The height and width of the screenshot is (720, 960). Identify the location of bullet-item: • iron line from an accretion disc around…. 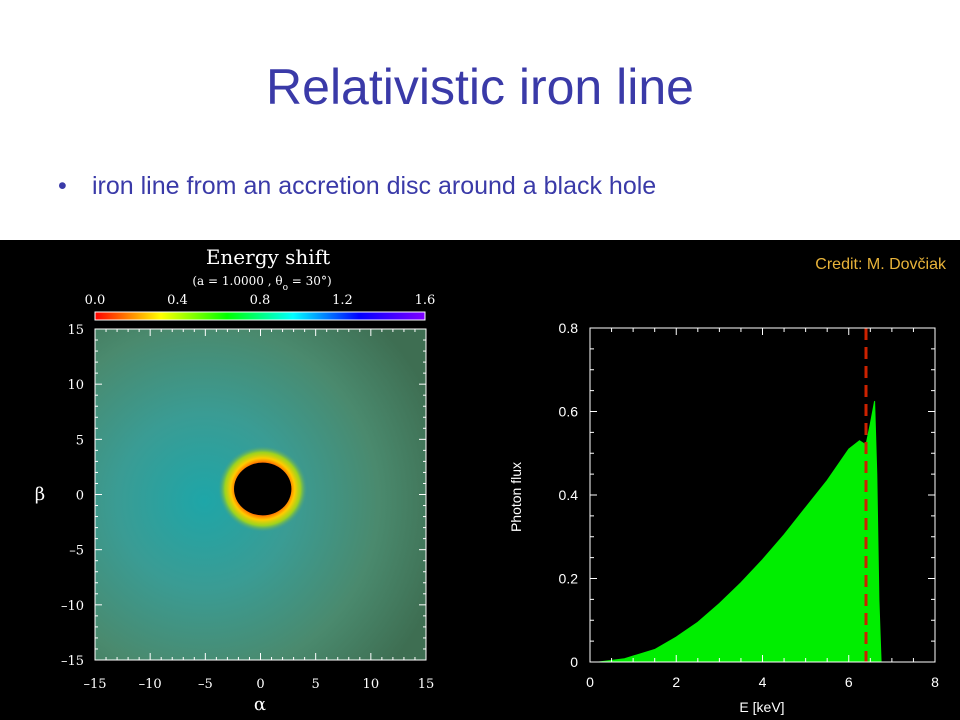
(357, 186).